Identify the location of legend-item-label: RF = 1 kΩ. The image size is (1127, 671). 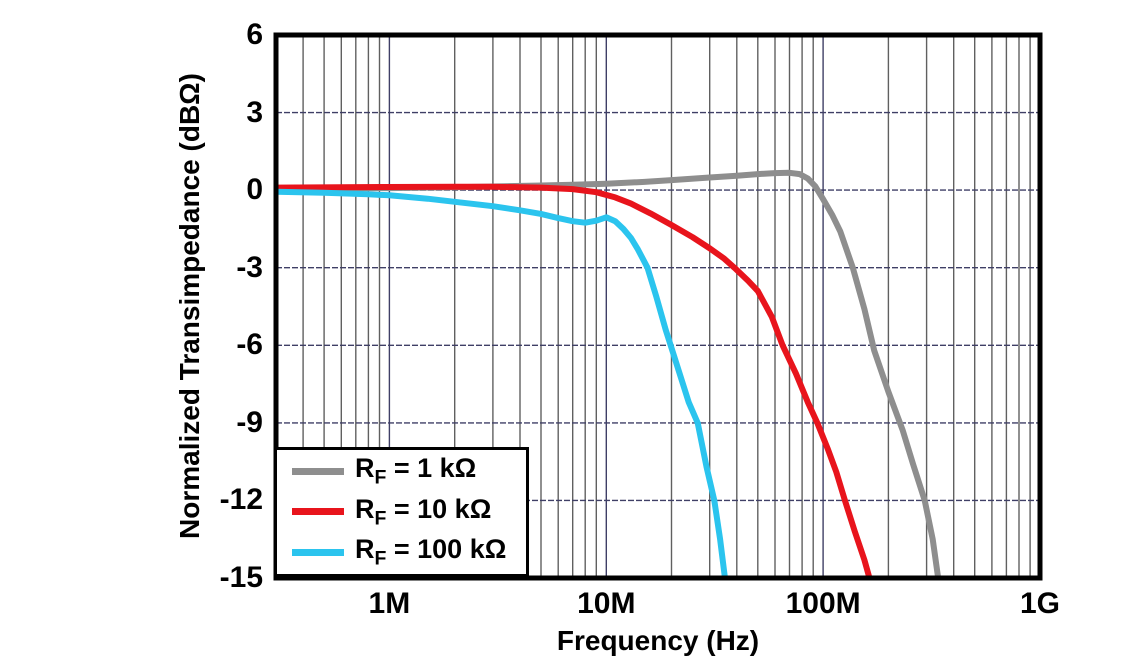
(416, 470).